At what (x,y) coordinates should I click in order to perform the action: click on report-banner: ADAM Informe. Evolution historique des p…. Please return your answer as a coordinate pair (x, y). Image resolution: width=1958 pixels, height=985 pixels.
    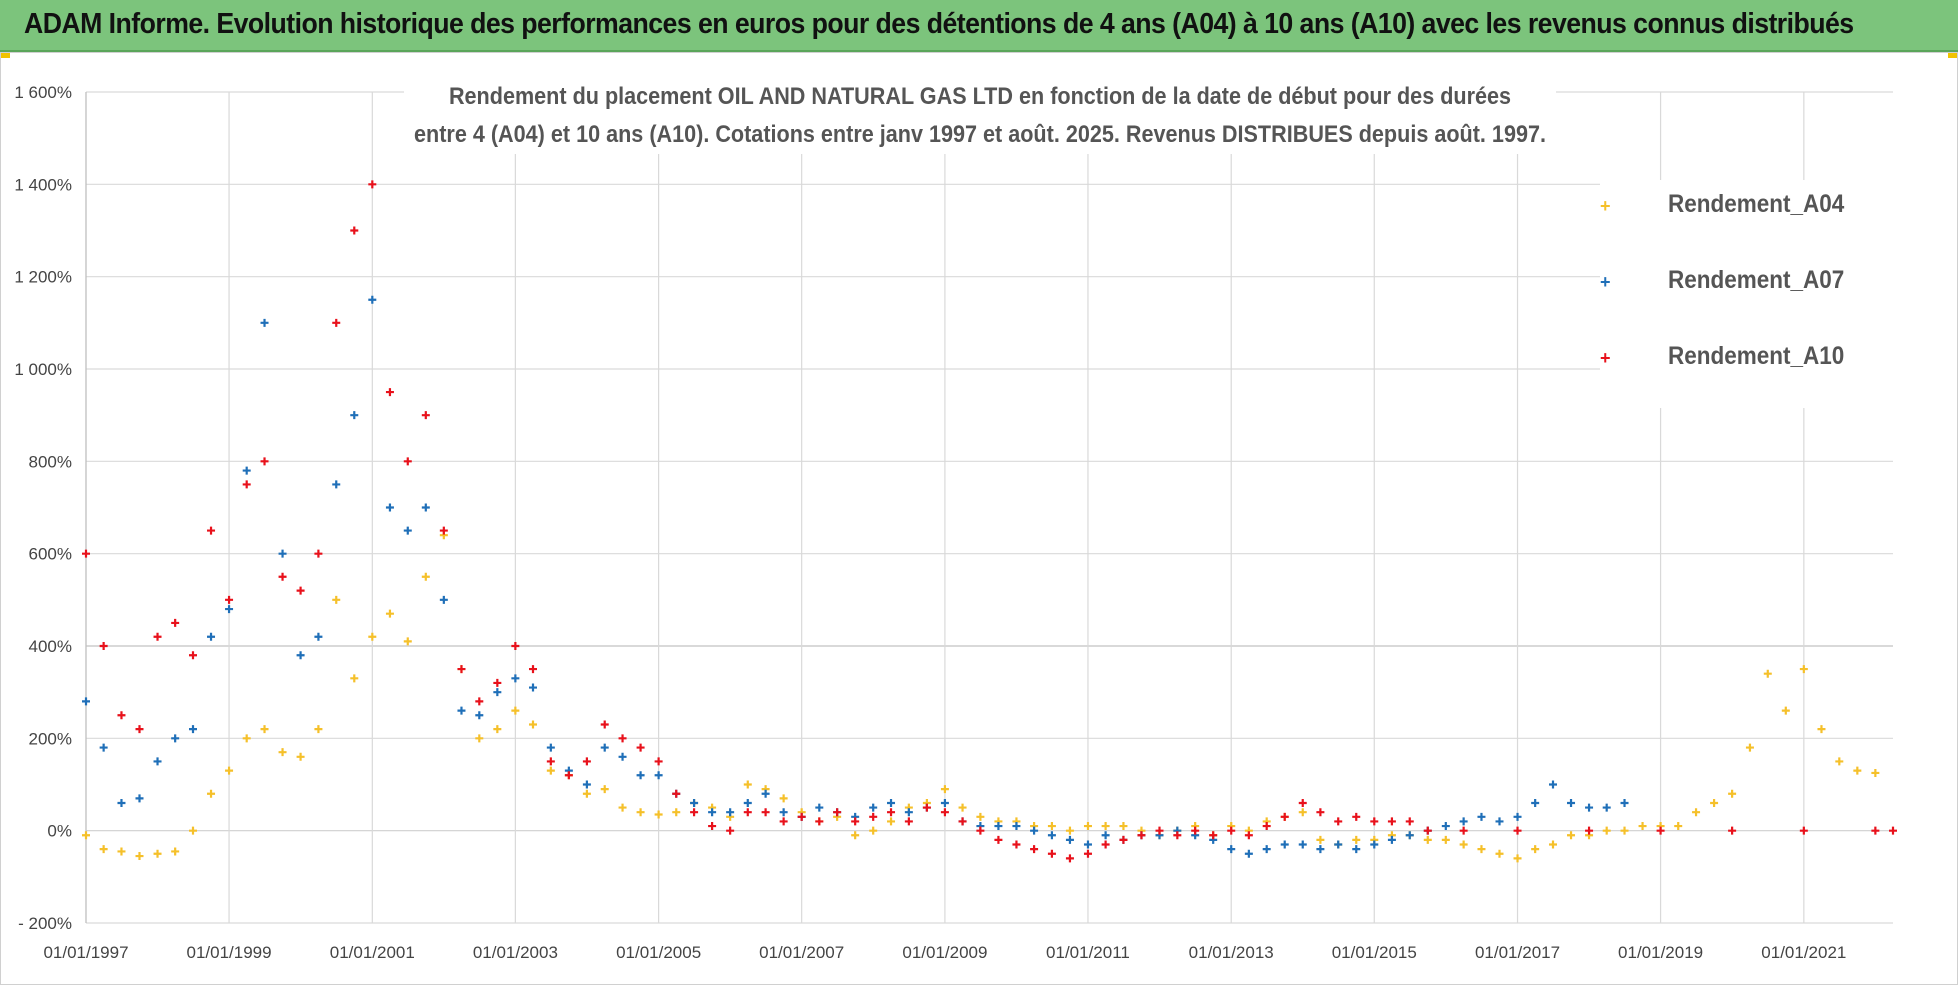
    Looking at the image, I should click on (979, 26).